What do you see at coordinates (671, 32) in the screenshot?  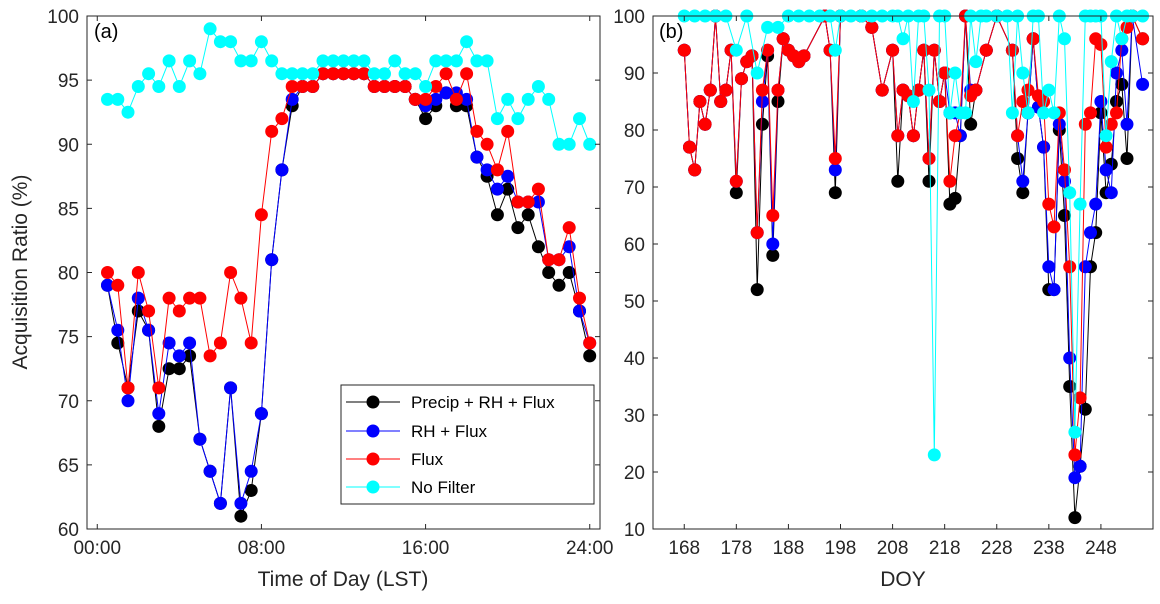 I see `panel-b-tag: (b)` at bounding box center [671, 32].